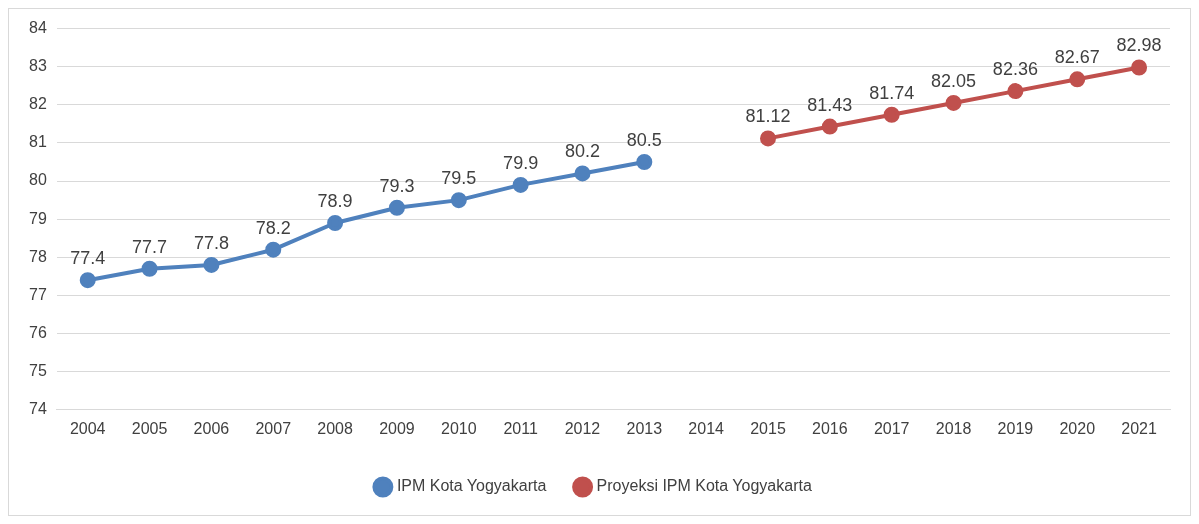  I want to click on y-tick-label: 74, so click(38, 409).